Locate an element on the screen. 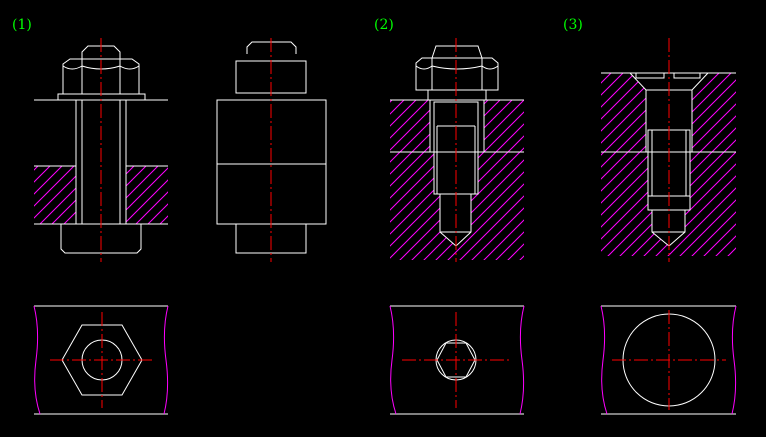 This screenshot has height=437, width=766. screw-in-tapped-hole-section-view is located at coordinates (457, 150).